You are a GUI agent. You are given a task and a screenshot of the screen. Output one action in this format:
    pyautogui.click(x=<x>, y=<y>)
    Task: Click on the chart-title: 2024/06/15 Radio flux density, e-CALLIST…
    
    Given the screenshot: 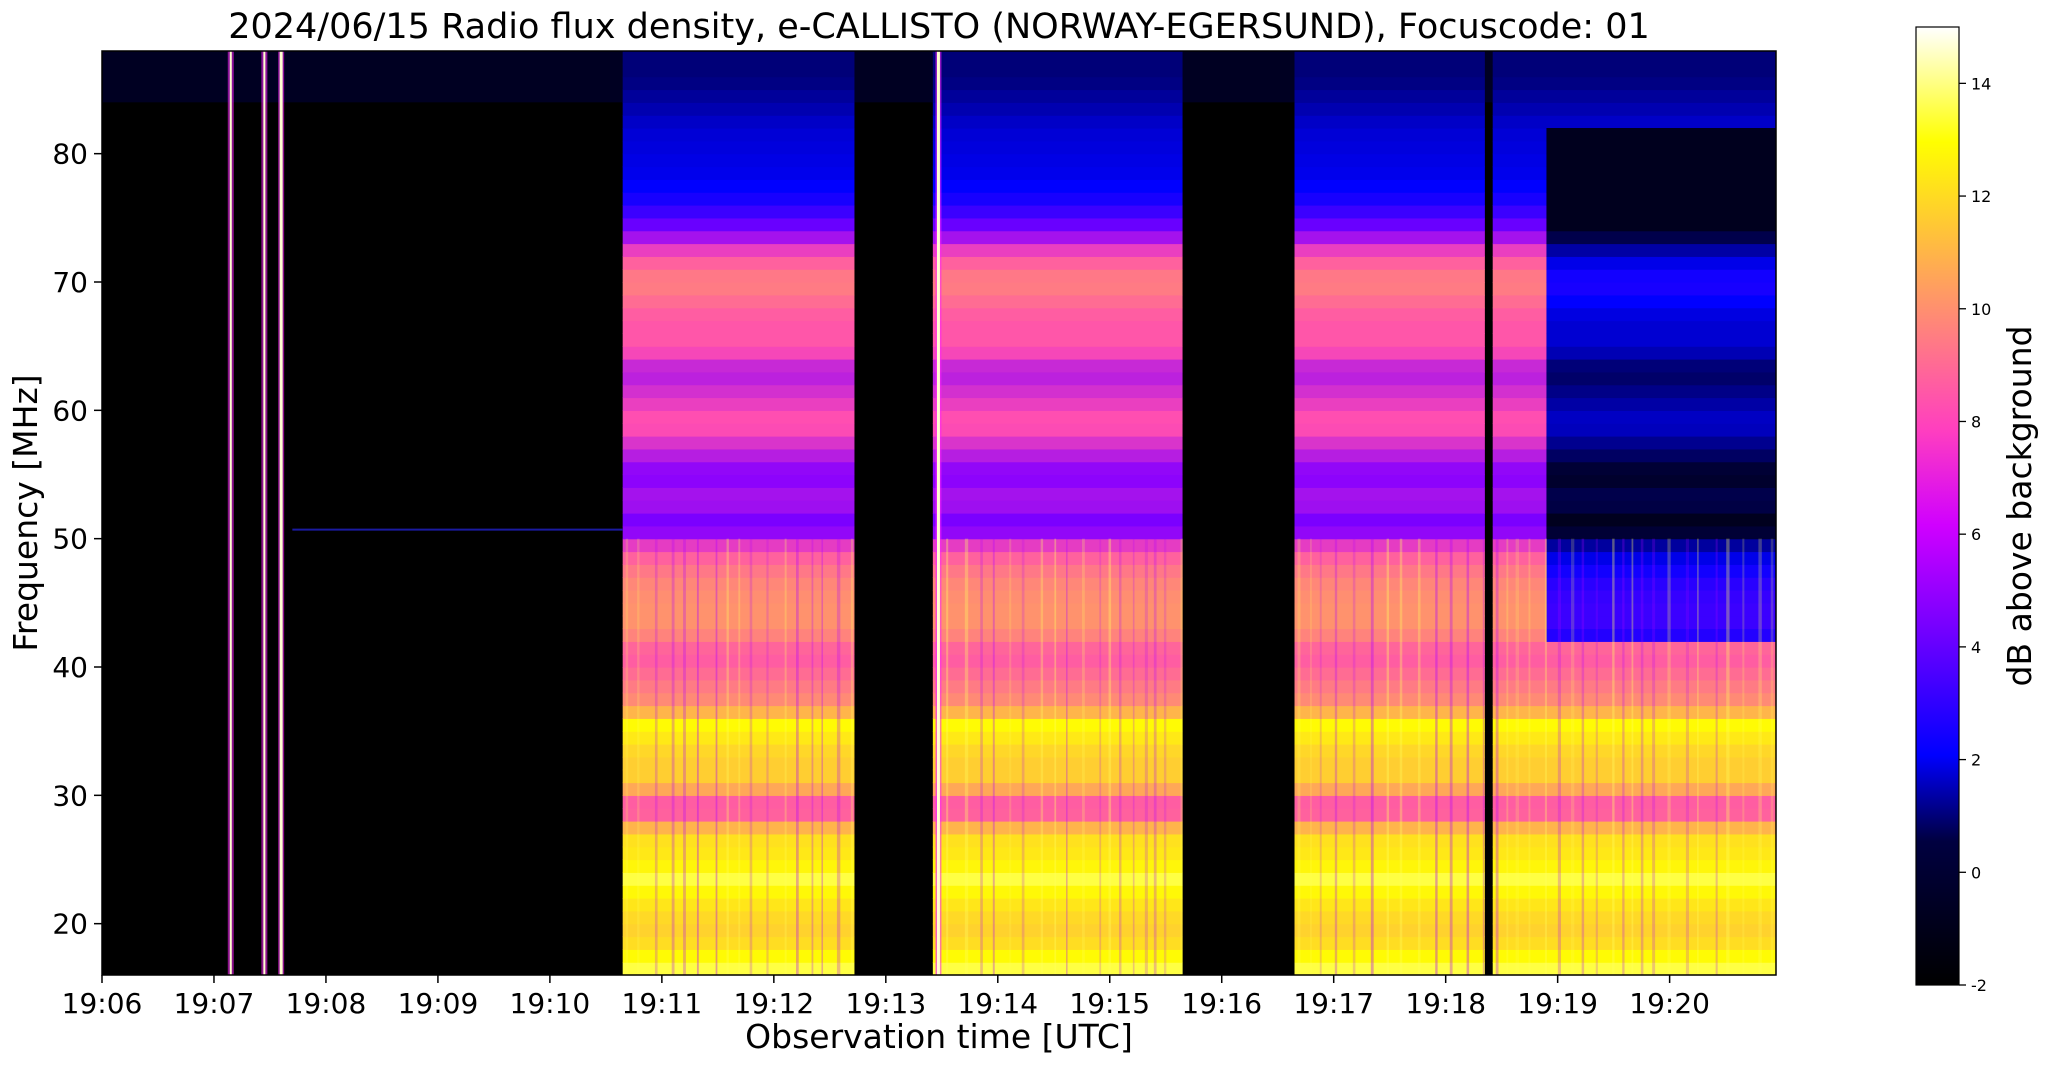 What is the action you would take?
    pyautogui.click(x=939, y=27)
    